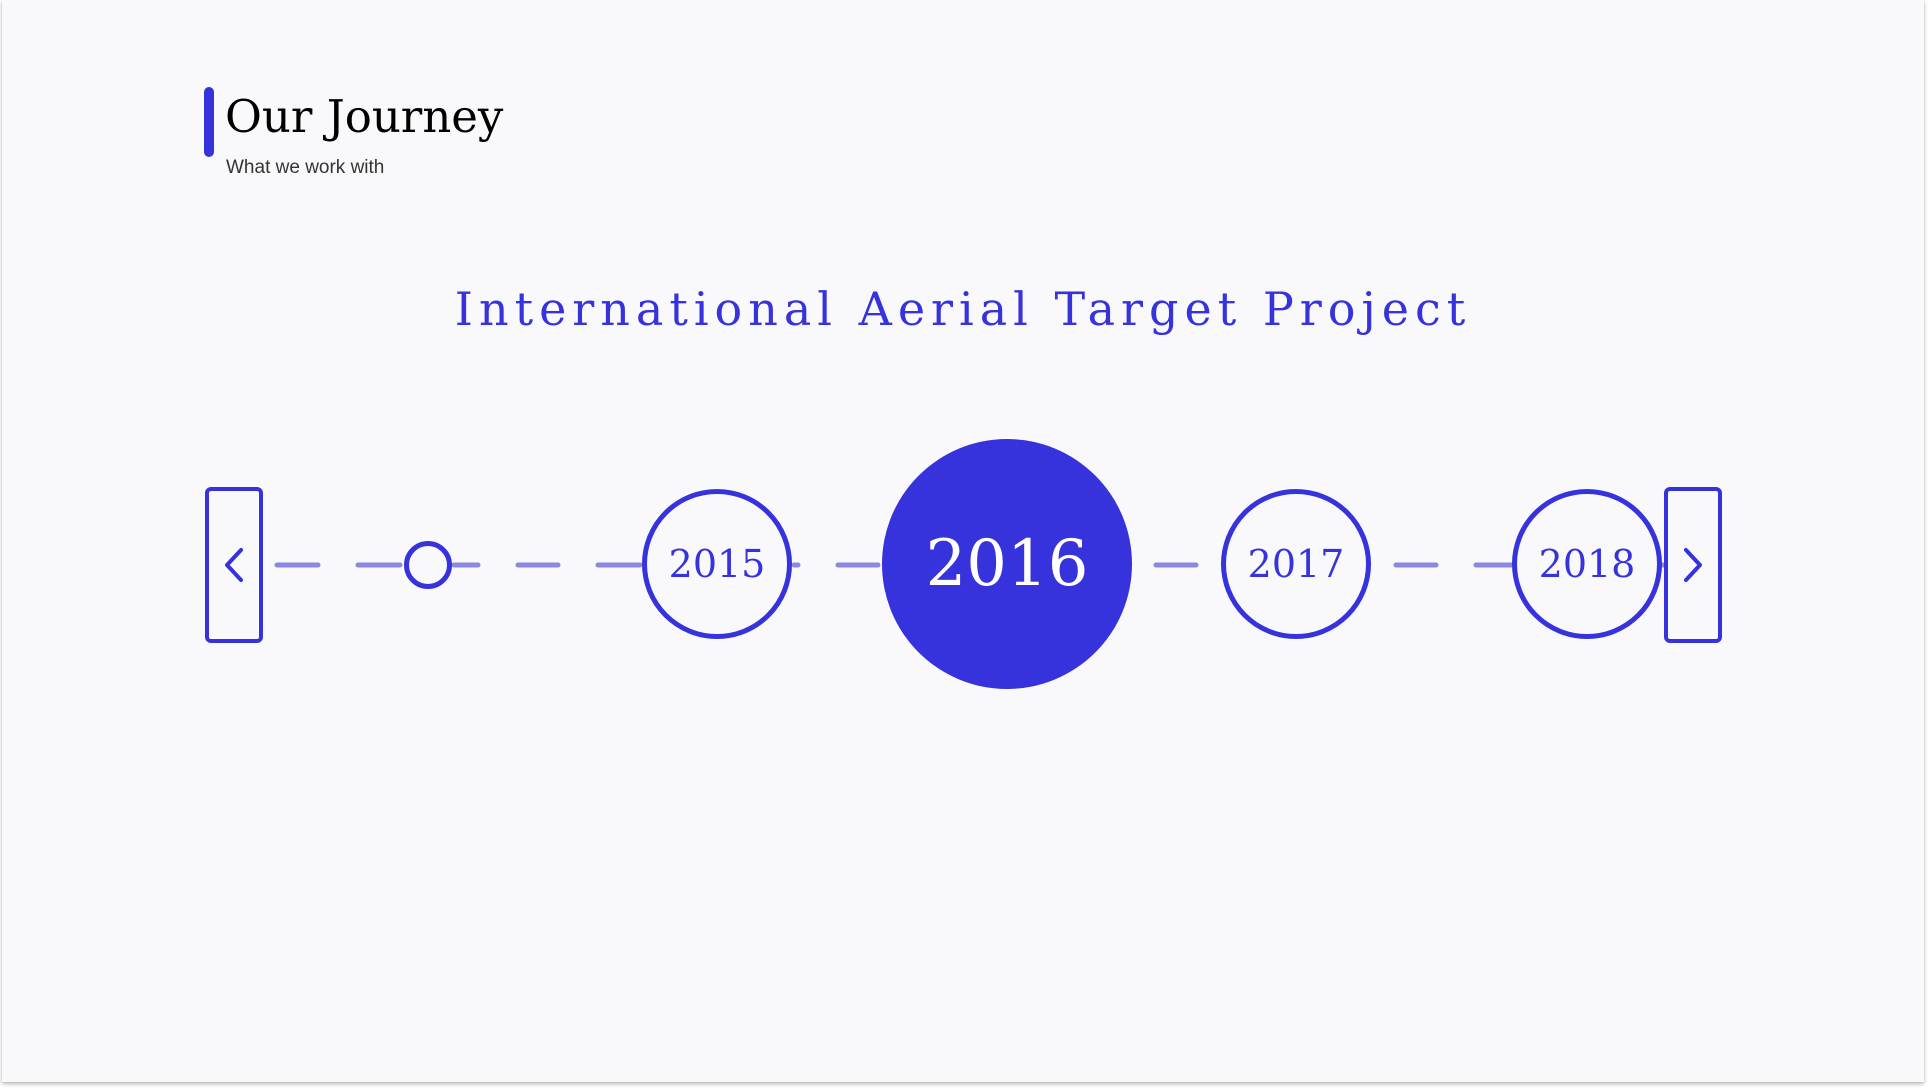 This screenshot has width=1928, height=1088. I want to click on next-button, so click(1693, 565).